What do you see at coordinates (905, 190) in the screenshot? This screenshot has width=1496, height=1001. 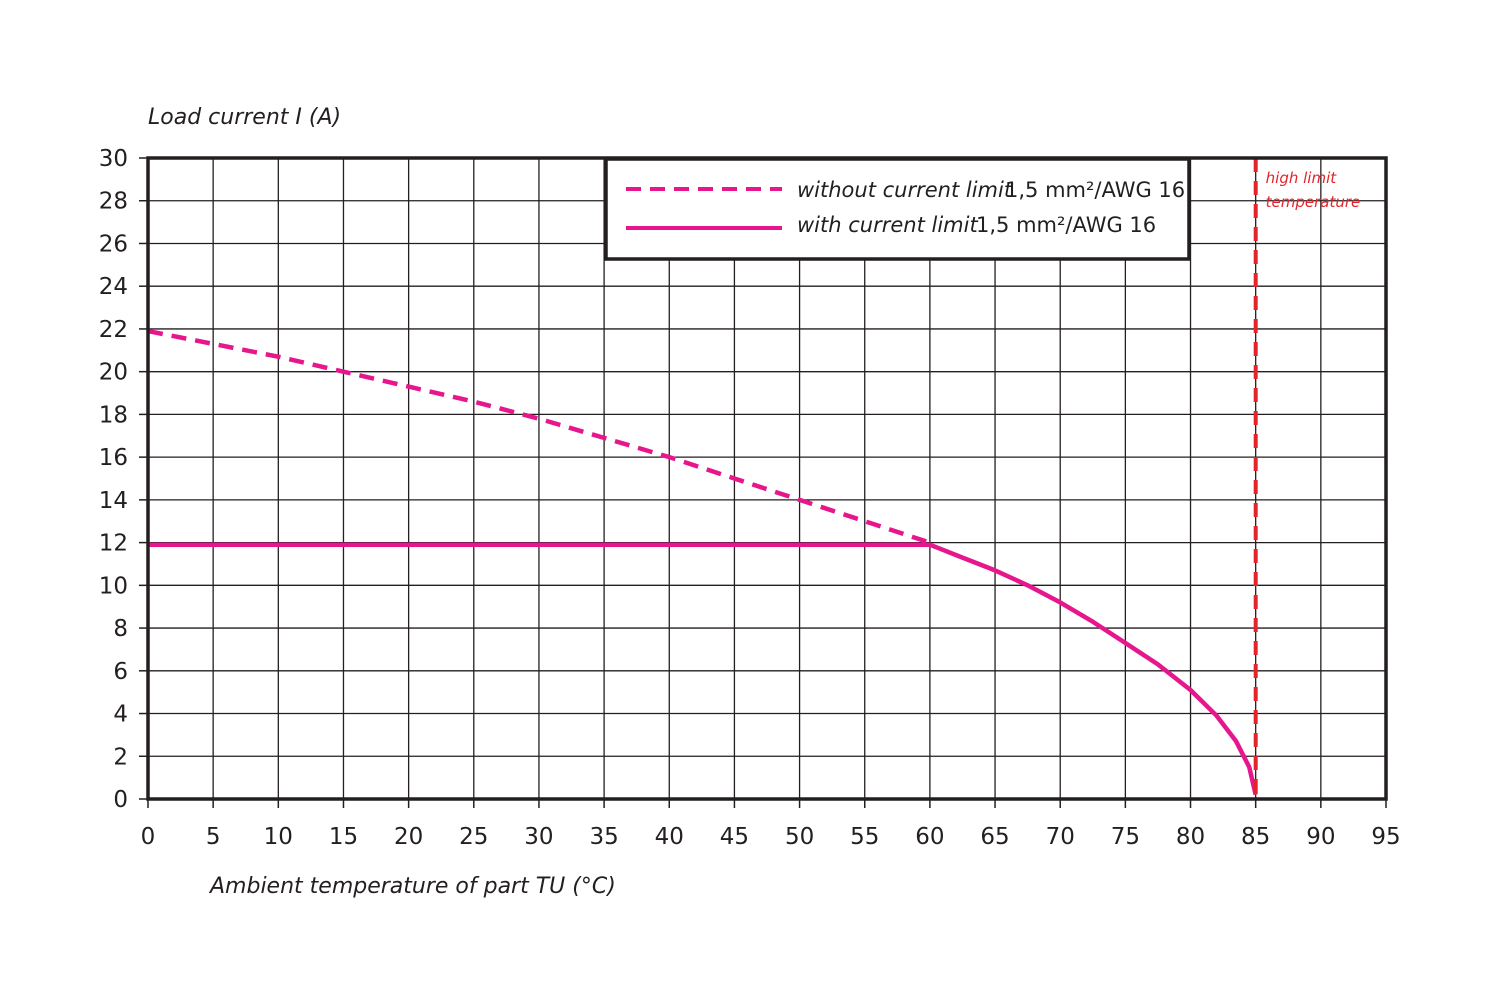 I see `legend-label-without-limit: without current limit` at bounding box center [905, 190].